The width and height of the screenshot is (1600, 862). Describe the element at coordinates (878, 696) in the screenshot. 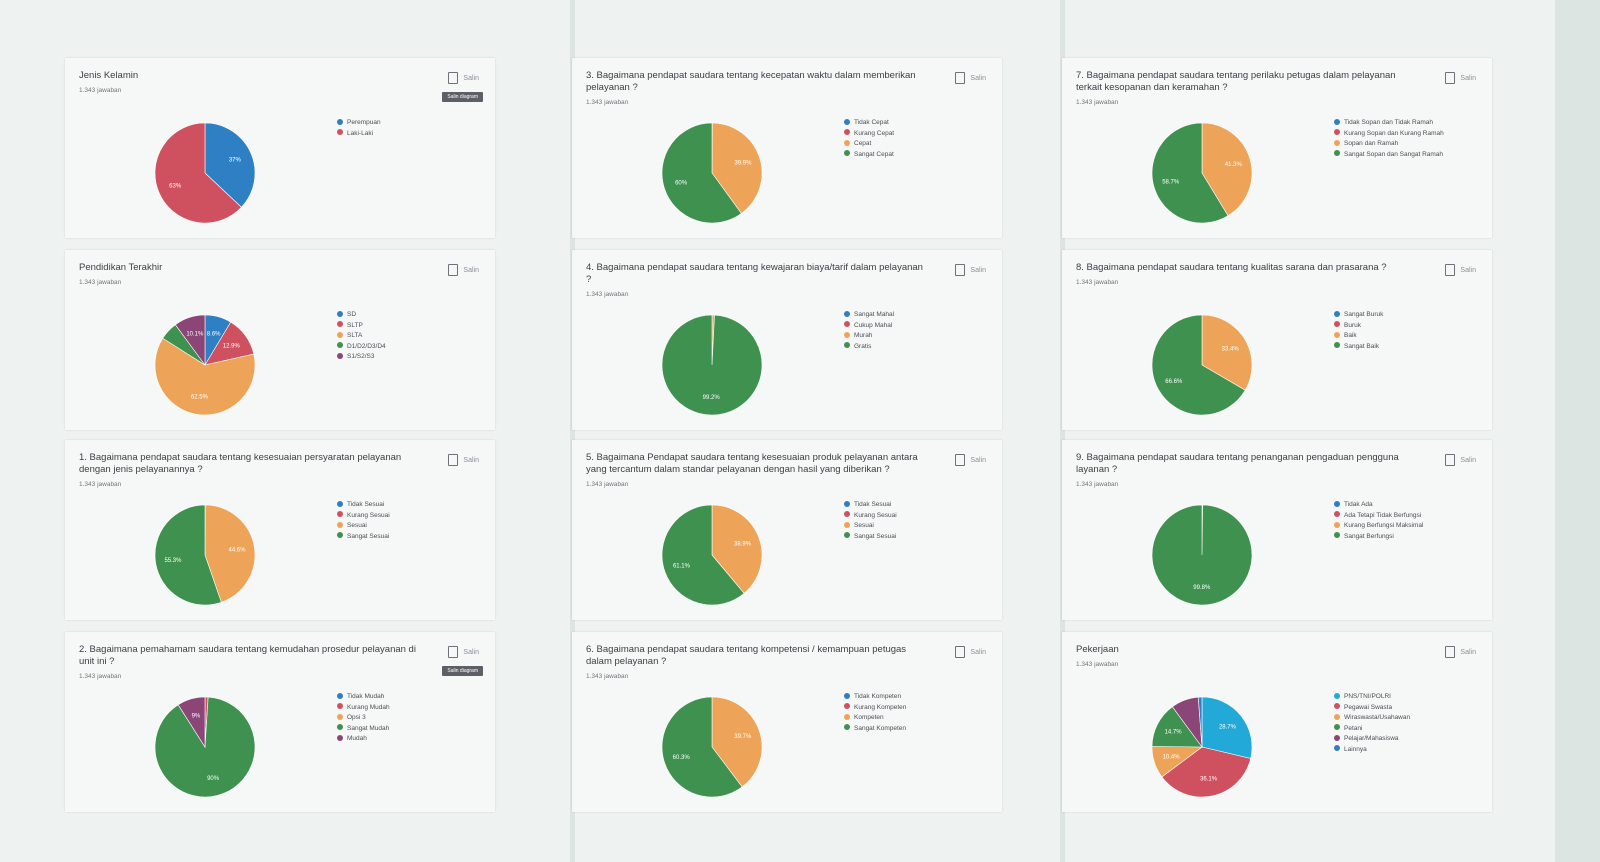

I see `legend-label: Tidak Kompeten` at that location.